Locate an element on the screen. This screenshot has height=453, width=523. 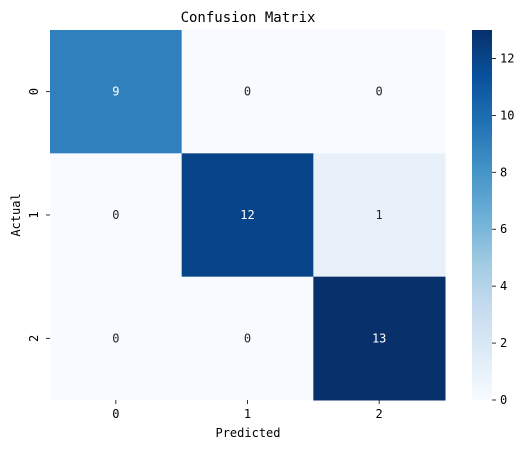
cell-value-label: 9 is located at coordinates (115, 92).